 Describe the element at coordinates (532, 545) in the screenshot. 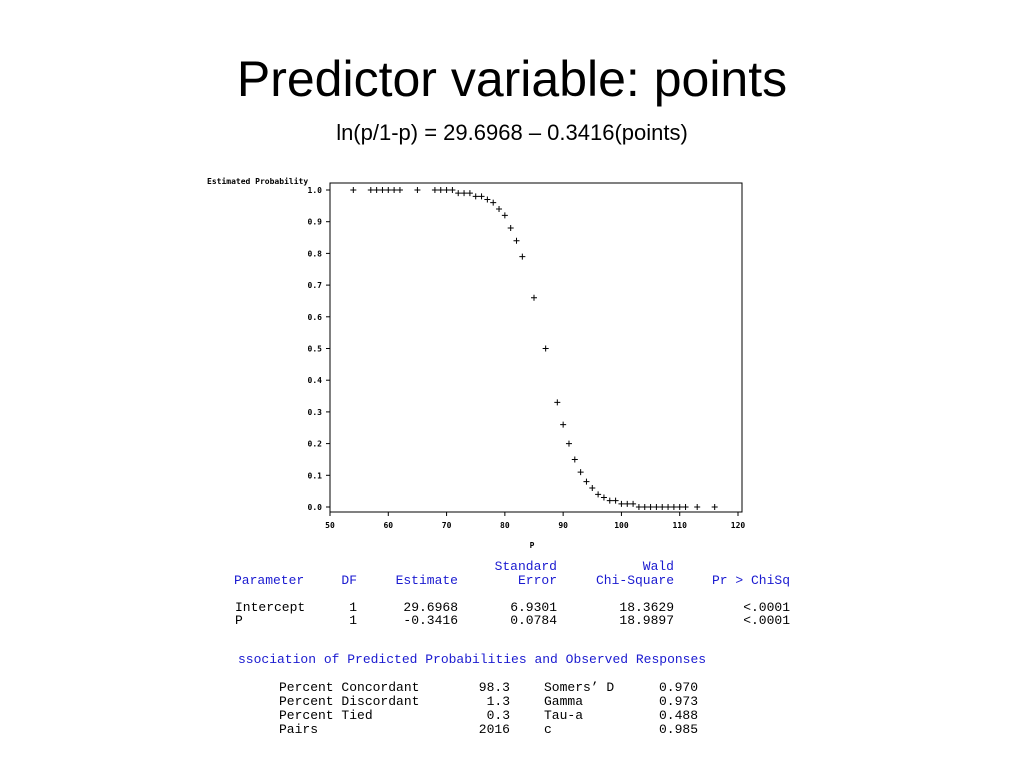

I see `x-axis-label: P` at that location.